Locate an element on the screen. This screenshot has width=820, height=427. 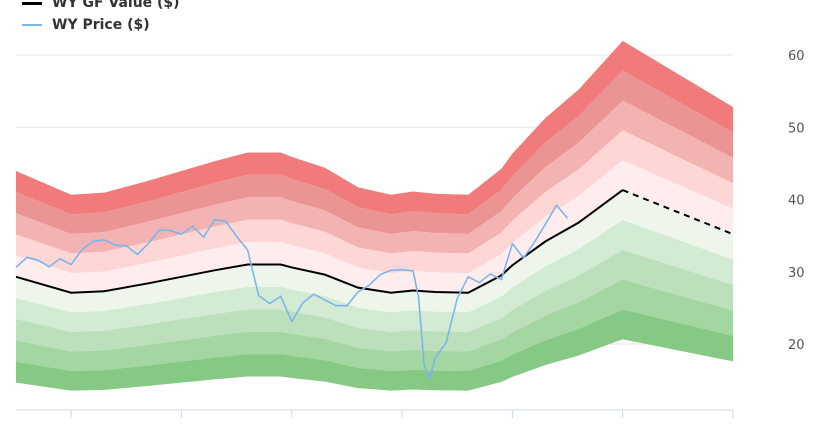
y-tick-label-40: 40 is located at coordinates (796, 201).